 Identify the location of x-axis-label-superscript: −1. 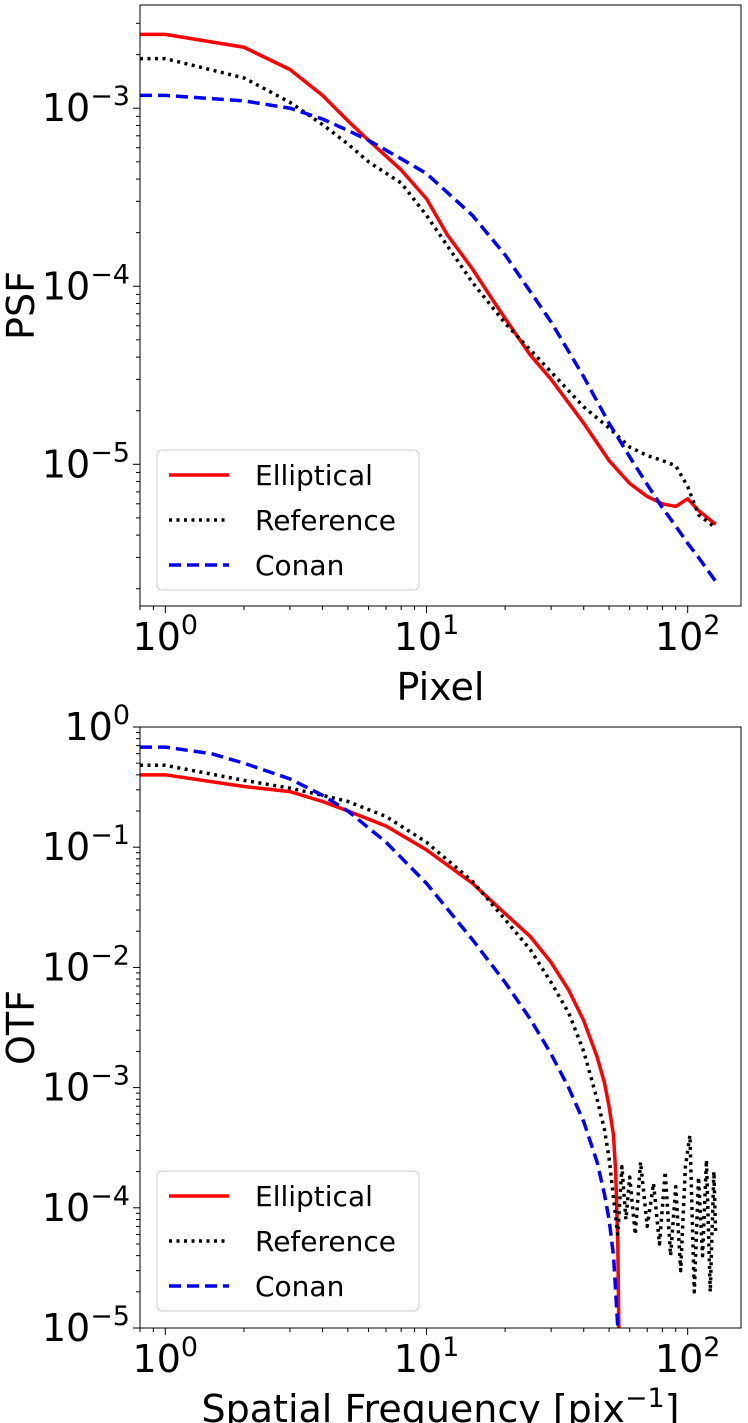
(645, 1398).